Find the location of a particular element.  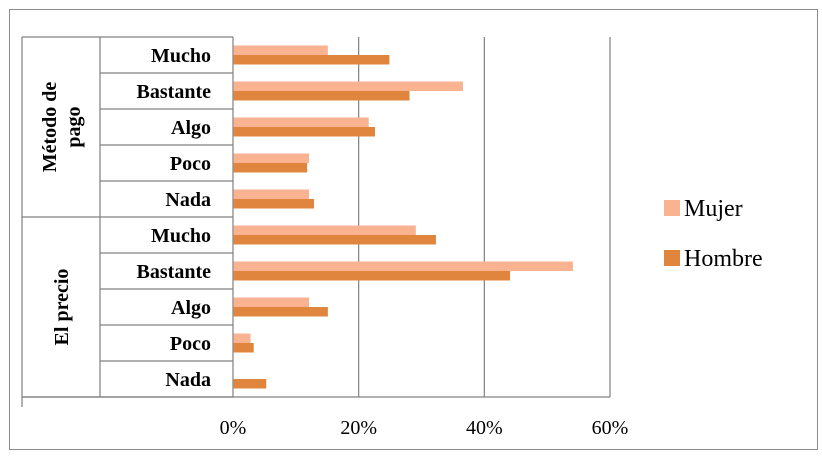

group-label: Método de is located at coordinates (50, 127).